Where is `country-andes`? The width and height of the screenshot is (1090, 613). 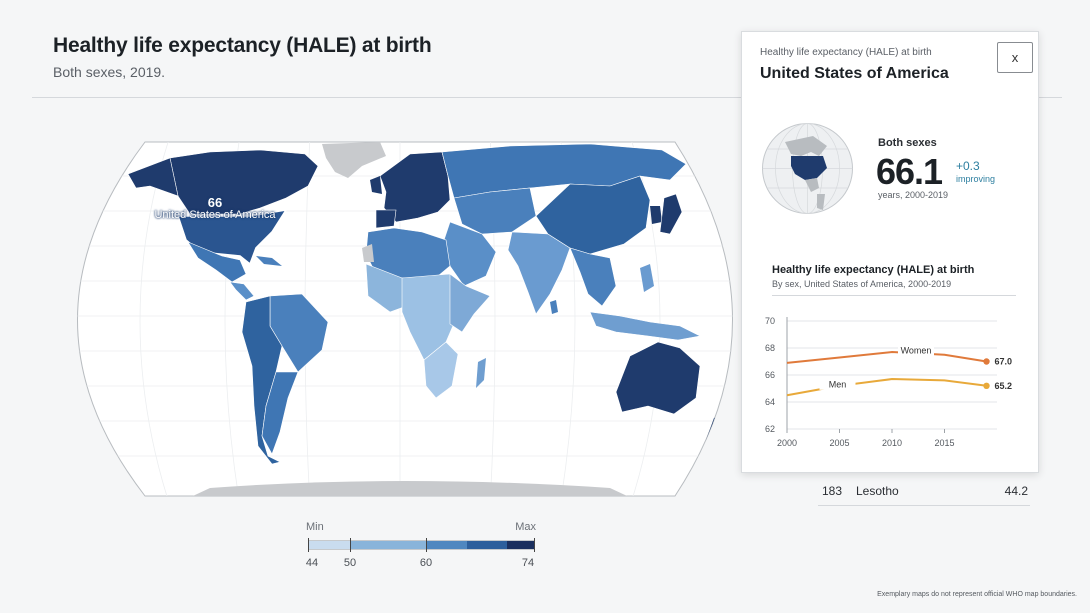
country-andes is located at coordinates (262, 380).